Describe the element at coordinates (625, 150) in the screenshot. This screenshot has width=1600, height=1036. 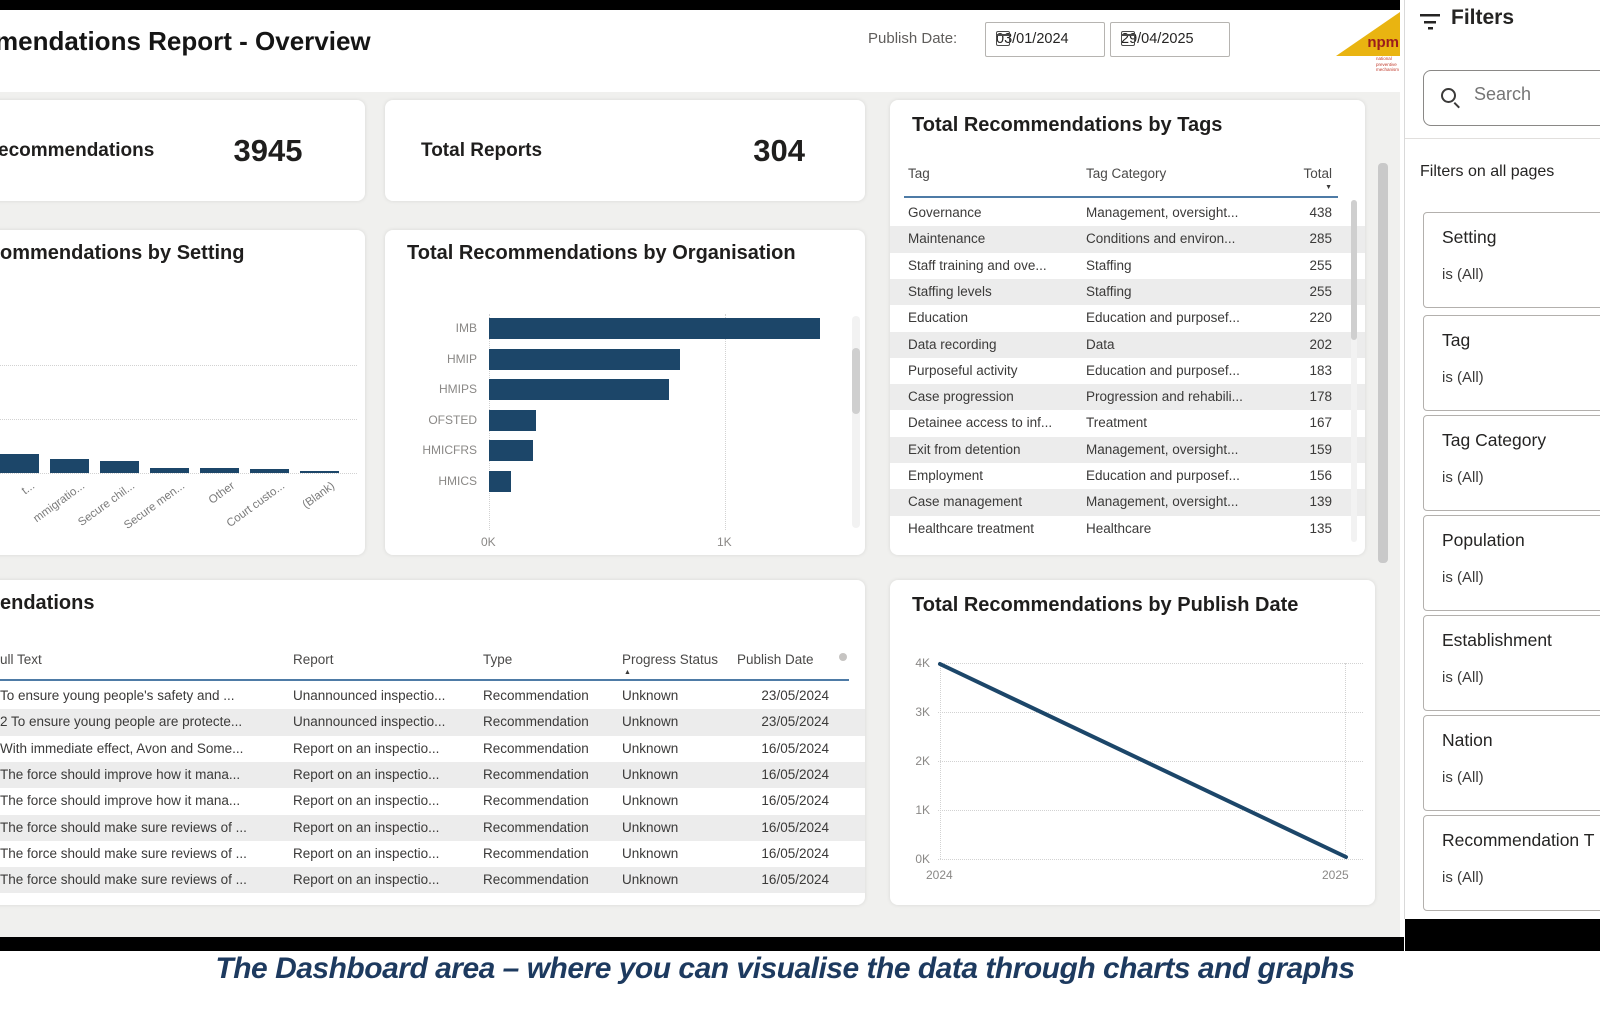
I see `kpi-card-total-reports: Total Reports 304` at that location.